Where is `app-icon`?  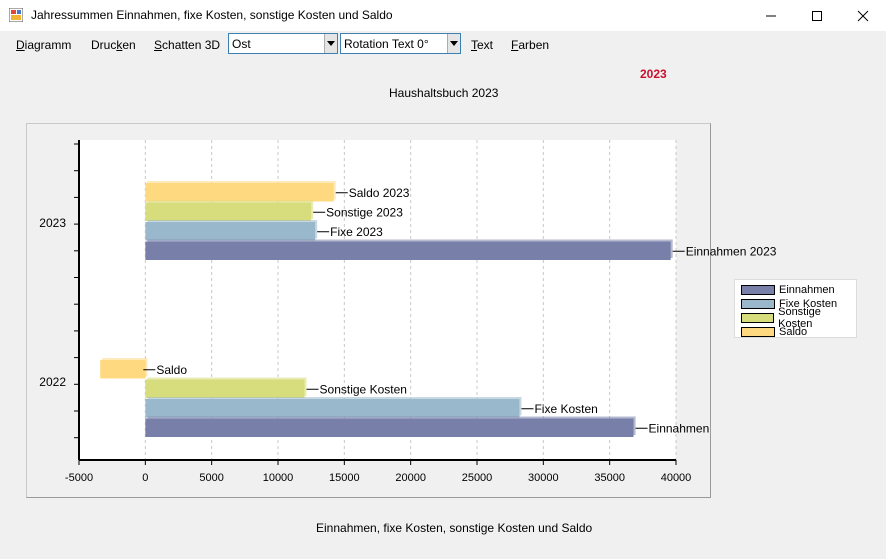 app-icon is located at coordinates (16, 15).